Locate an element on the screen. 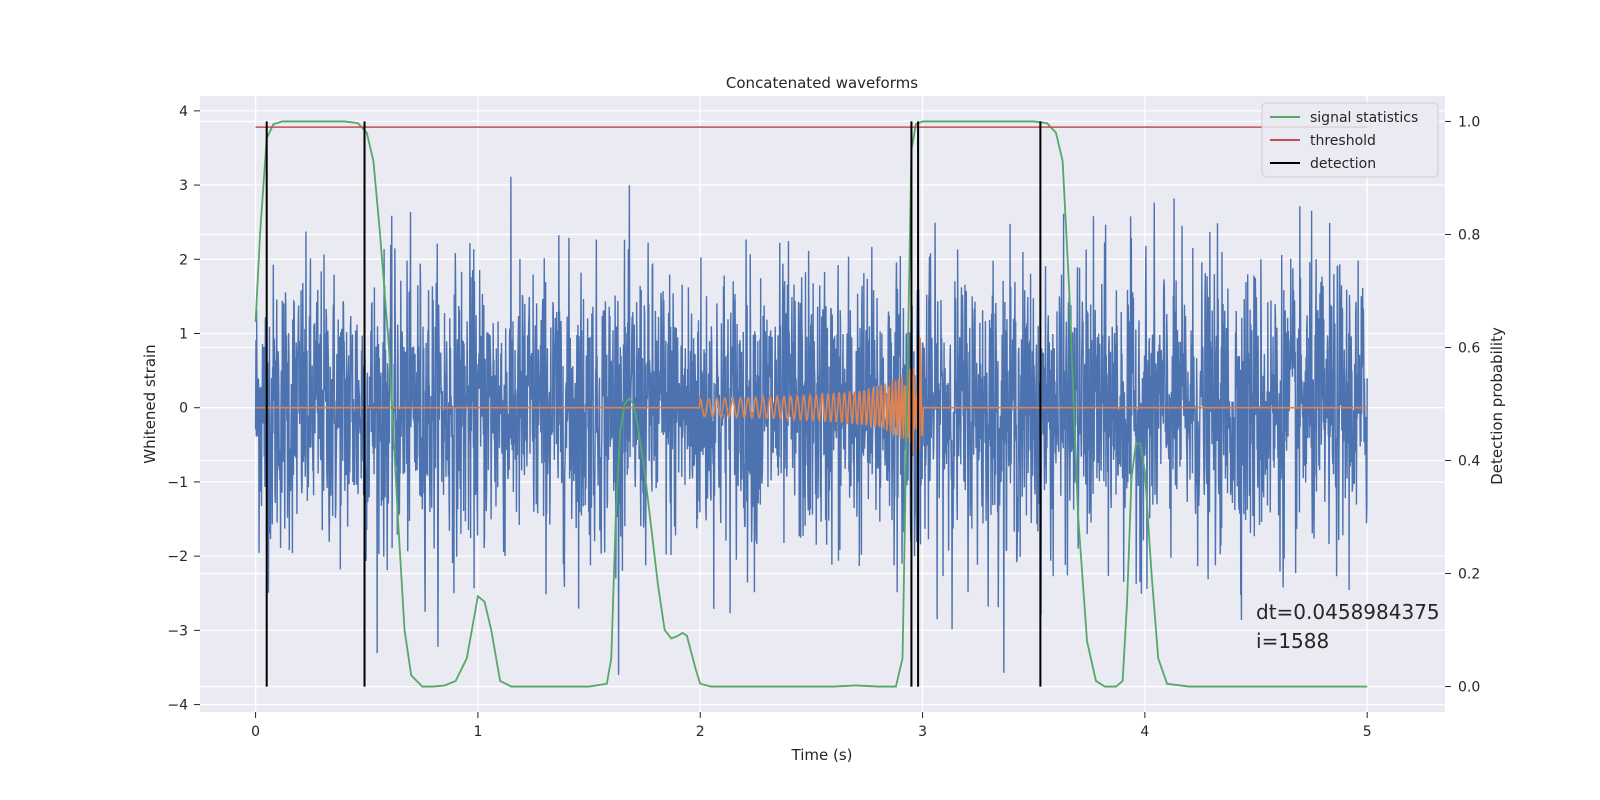 Image resolution: width=1600 pixels, height=800 pixels. y-tick-label: 3 is located at coordinates (183, 186).